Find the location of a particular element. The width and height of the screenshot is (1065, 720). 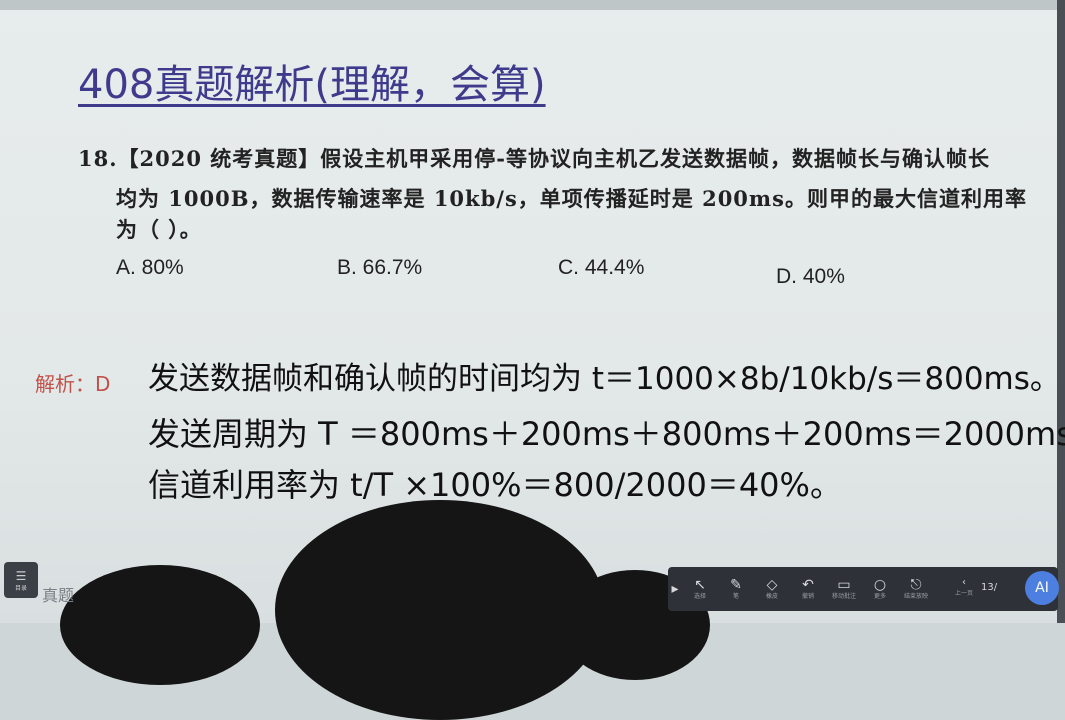

menu-icon: ☰ is located at coordinates (21, 575).